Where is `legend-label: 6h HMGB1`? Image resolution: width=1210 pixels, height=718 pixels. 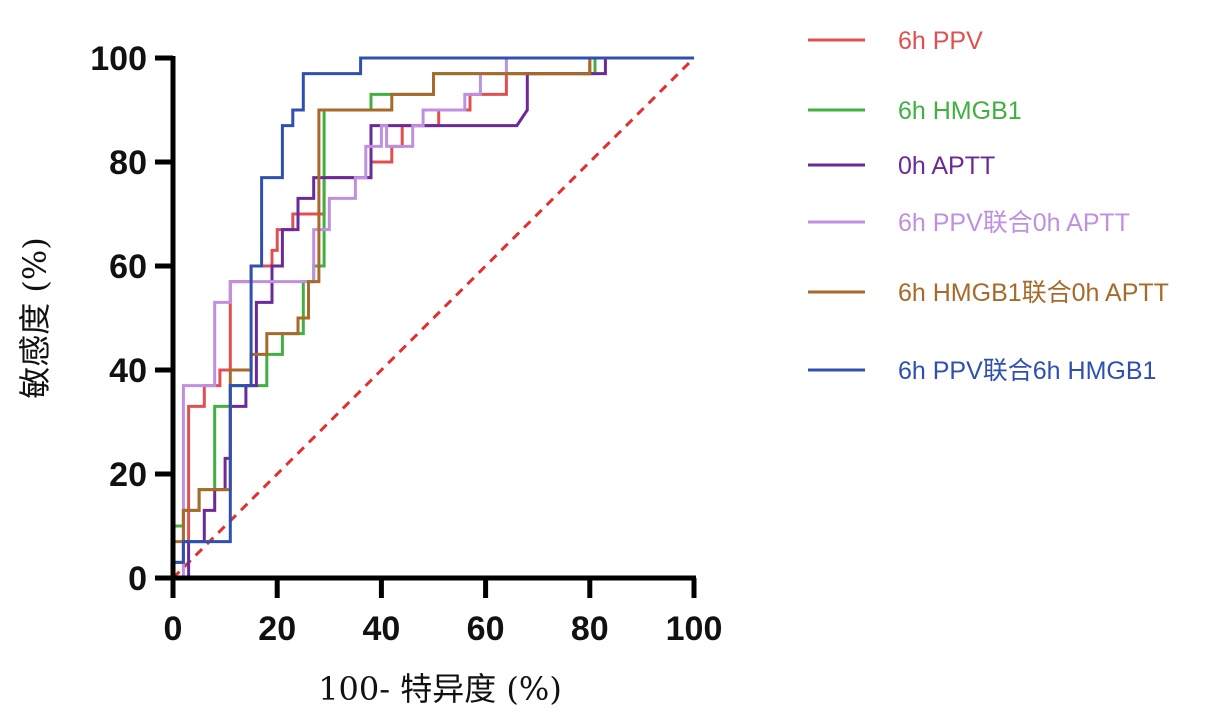 legend-label: 6h HMGB1 is located at coordinates (960, 111).